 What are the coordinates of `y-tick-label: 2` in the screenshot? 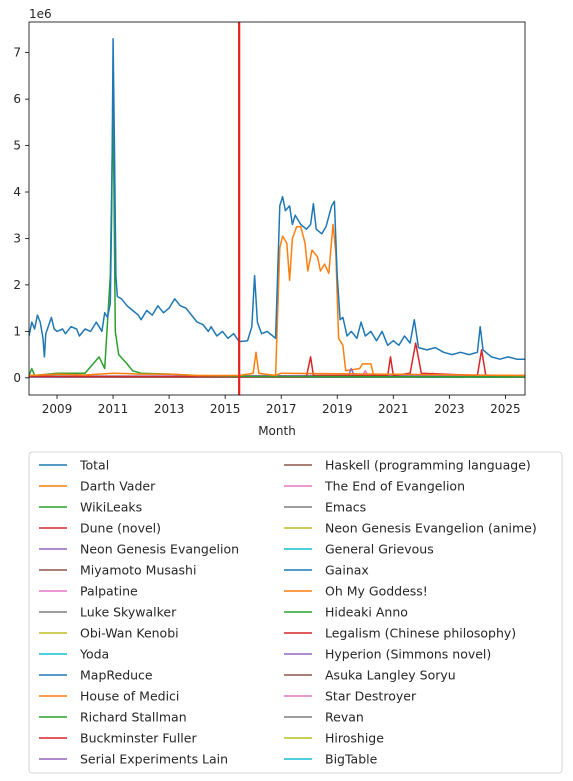 It's located at (17, 285).